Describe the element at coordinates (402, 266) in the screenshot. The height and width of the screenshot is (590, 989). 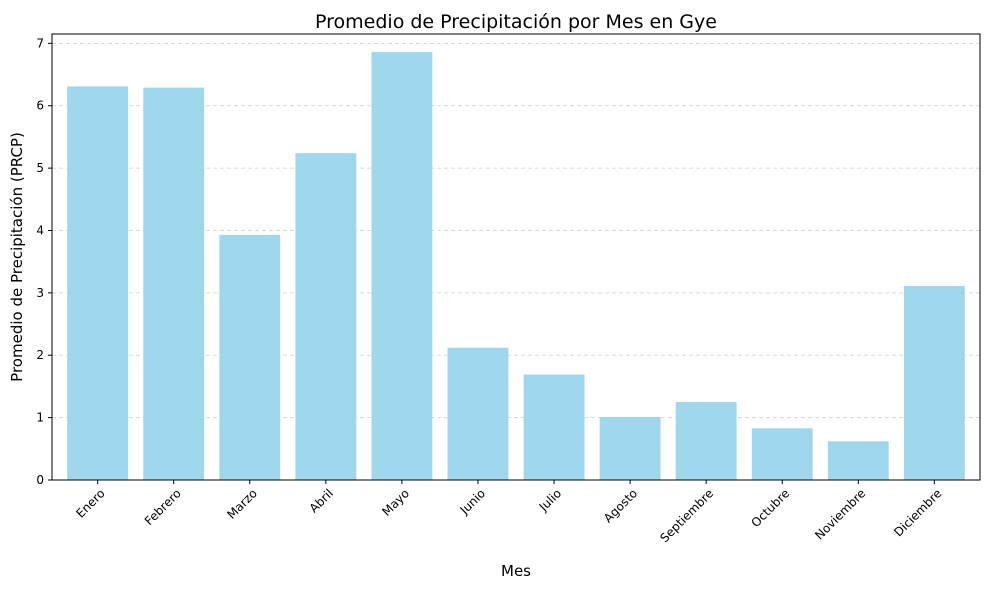
I see `bar-mayo` at that location.